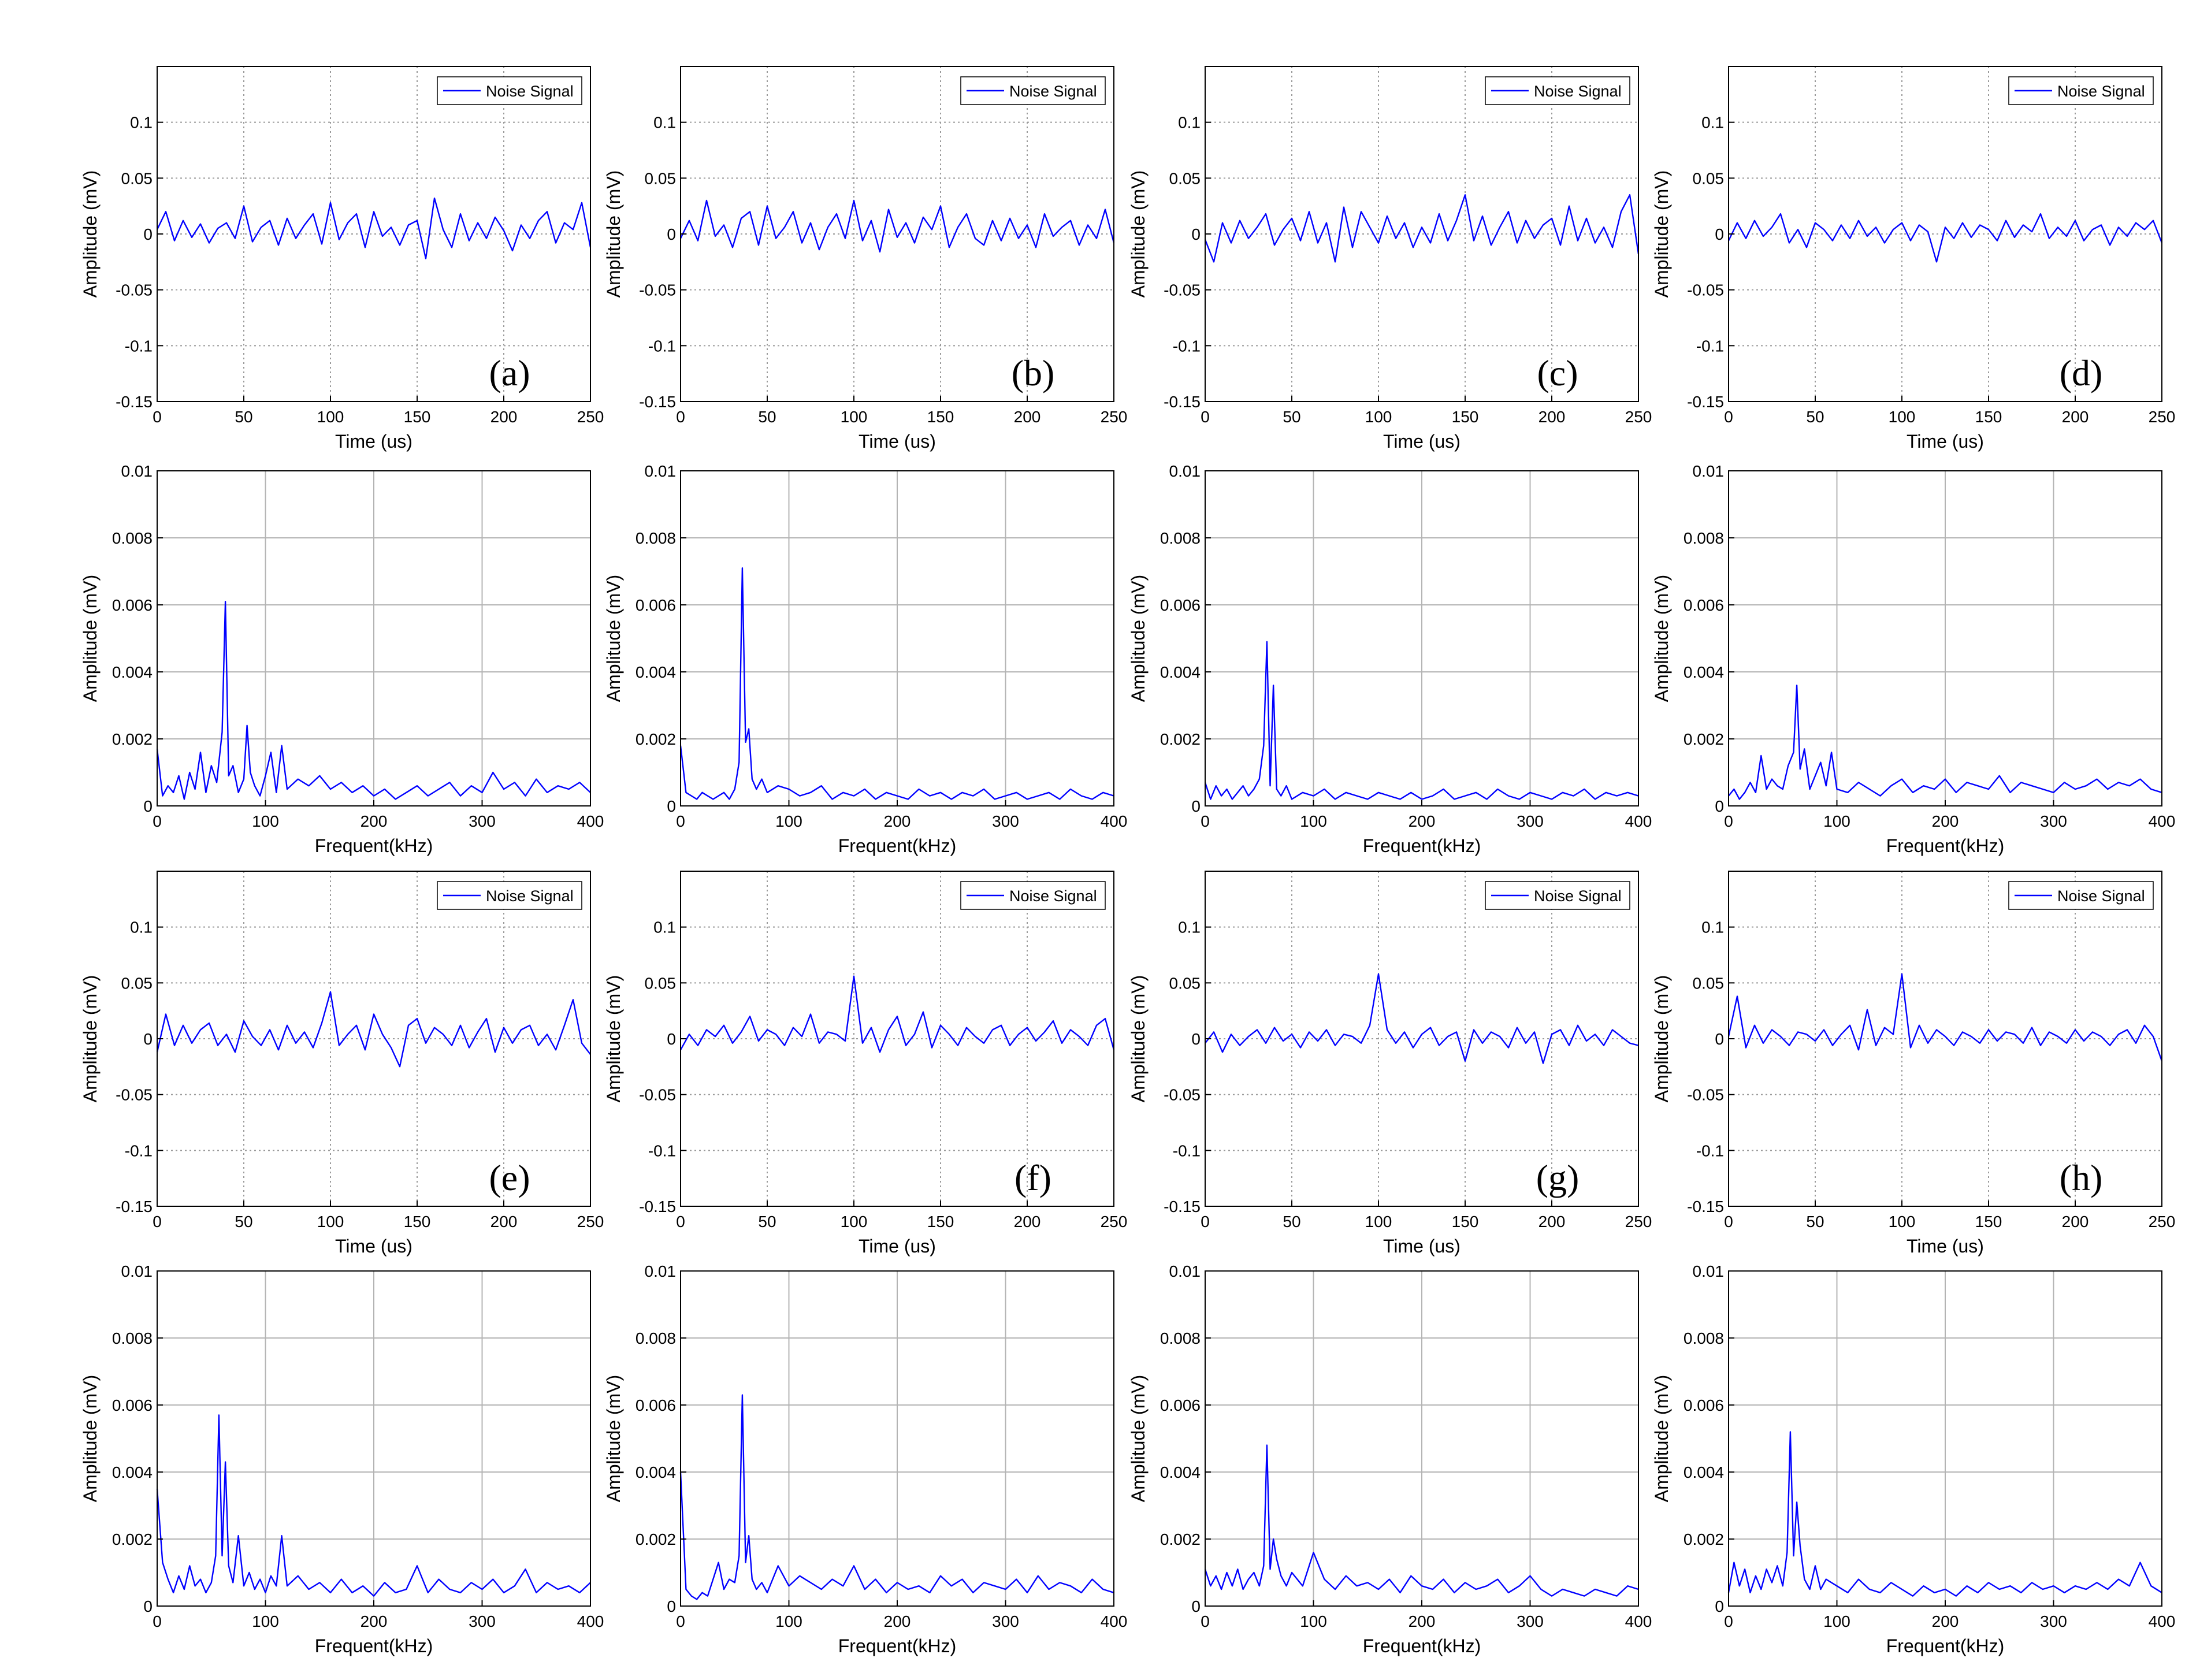  I want to click on x-tick-label: 250, so click(590, 1222).